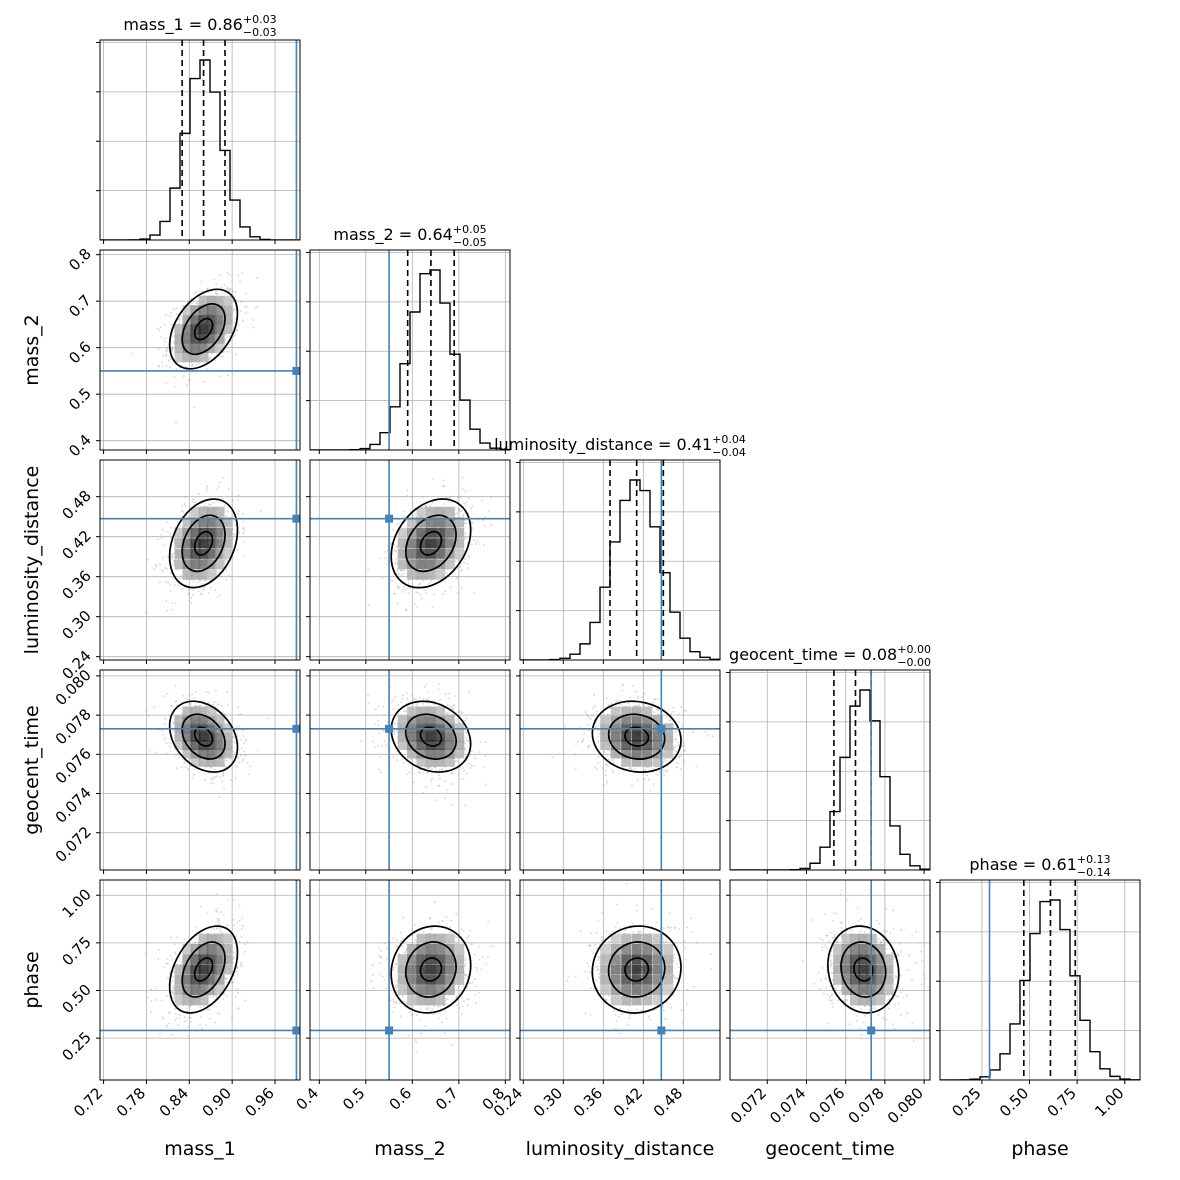  Describe the element at coordinates (661, 728) in the screenshot. I see `truth-marker` at that location.